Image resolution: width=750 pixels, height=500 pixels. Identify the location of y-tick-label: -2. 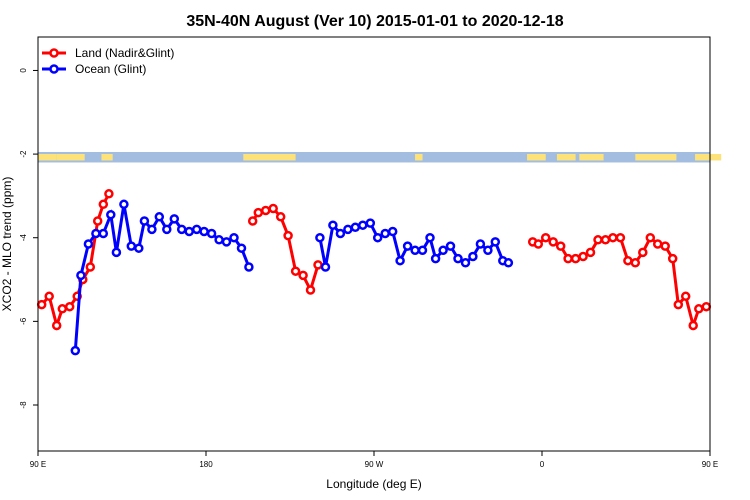
(23, 154).